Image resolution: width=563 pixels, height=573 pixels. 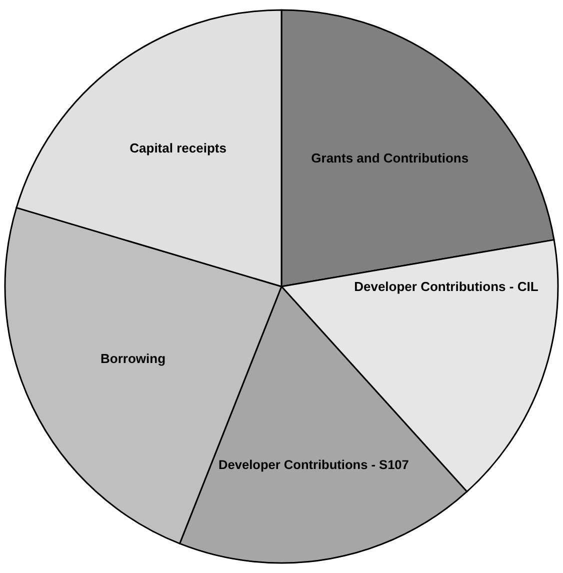 What do you see at coordinates (446, 286) in the screenshot?
I see `slice-label: Developer Contributions - CIL` at bounding box center [446, 286].